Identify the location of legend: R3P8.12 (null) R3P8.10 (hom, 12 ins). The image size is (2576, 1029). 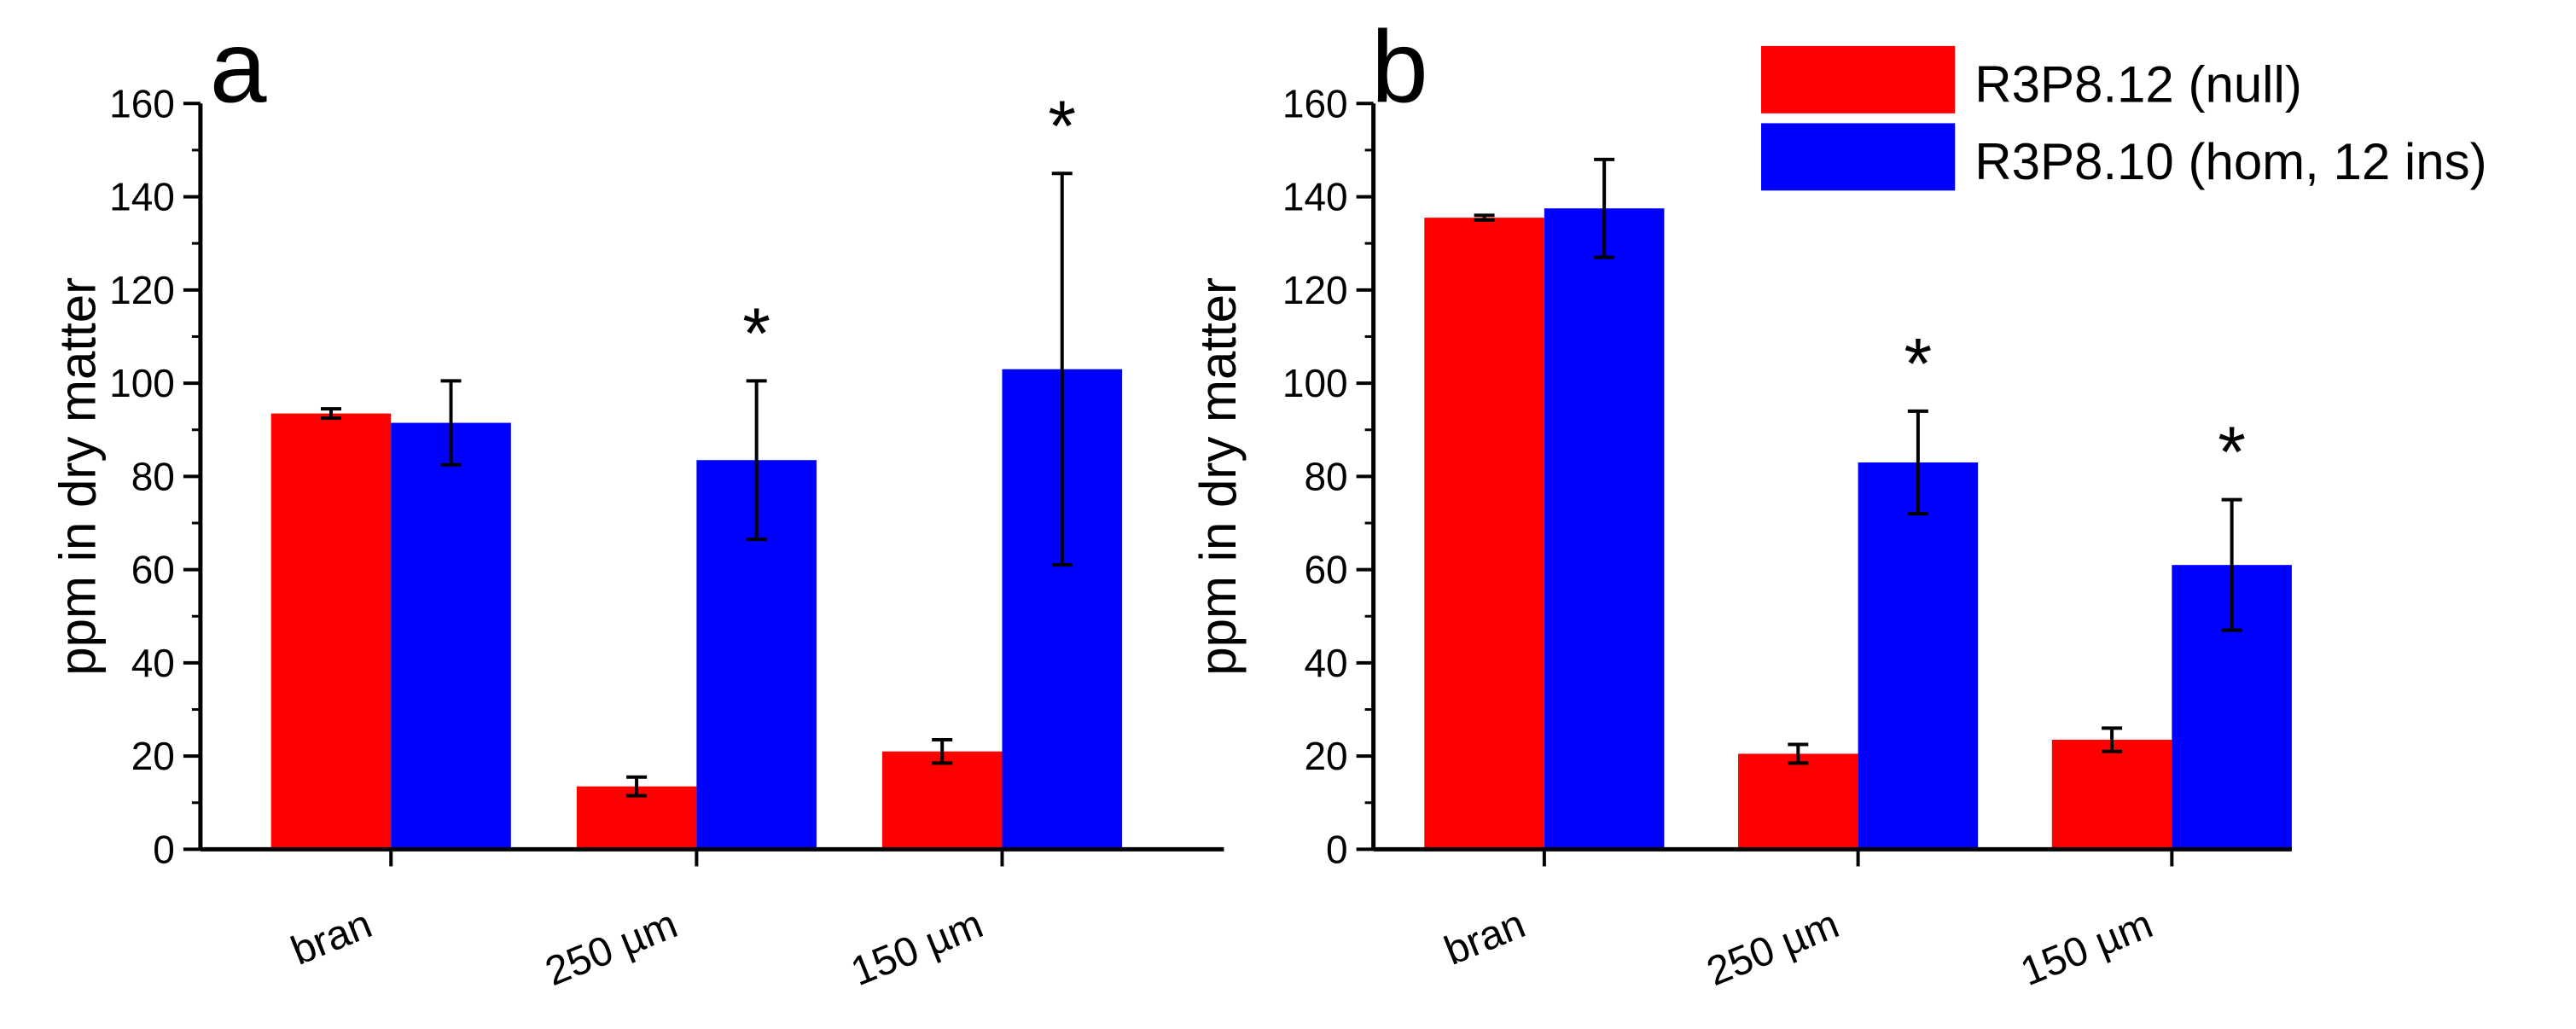
(2124, 118).